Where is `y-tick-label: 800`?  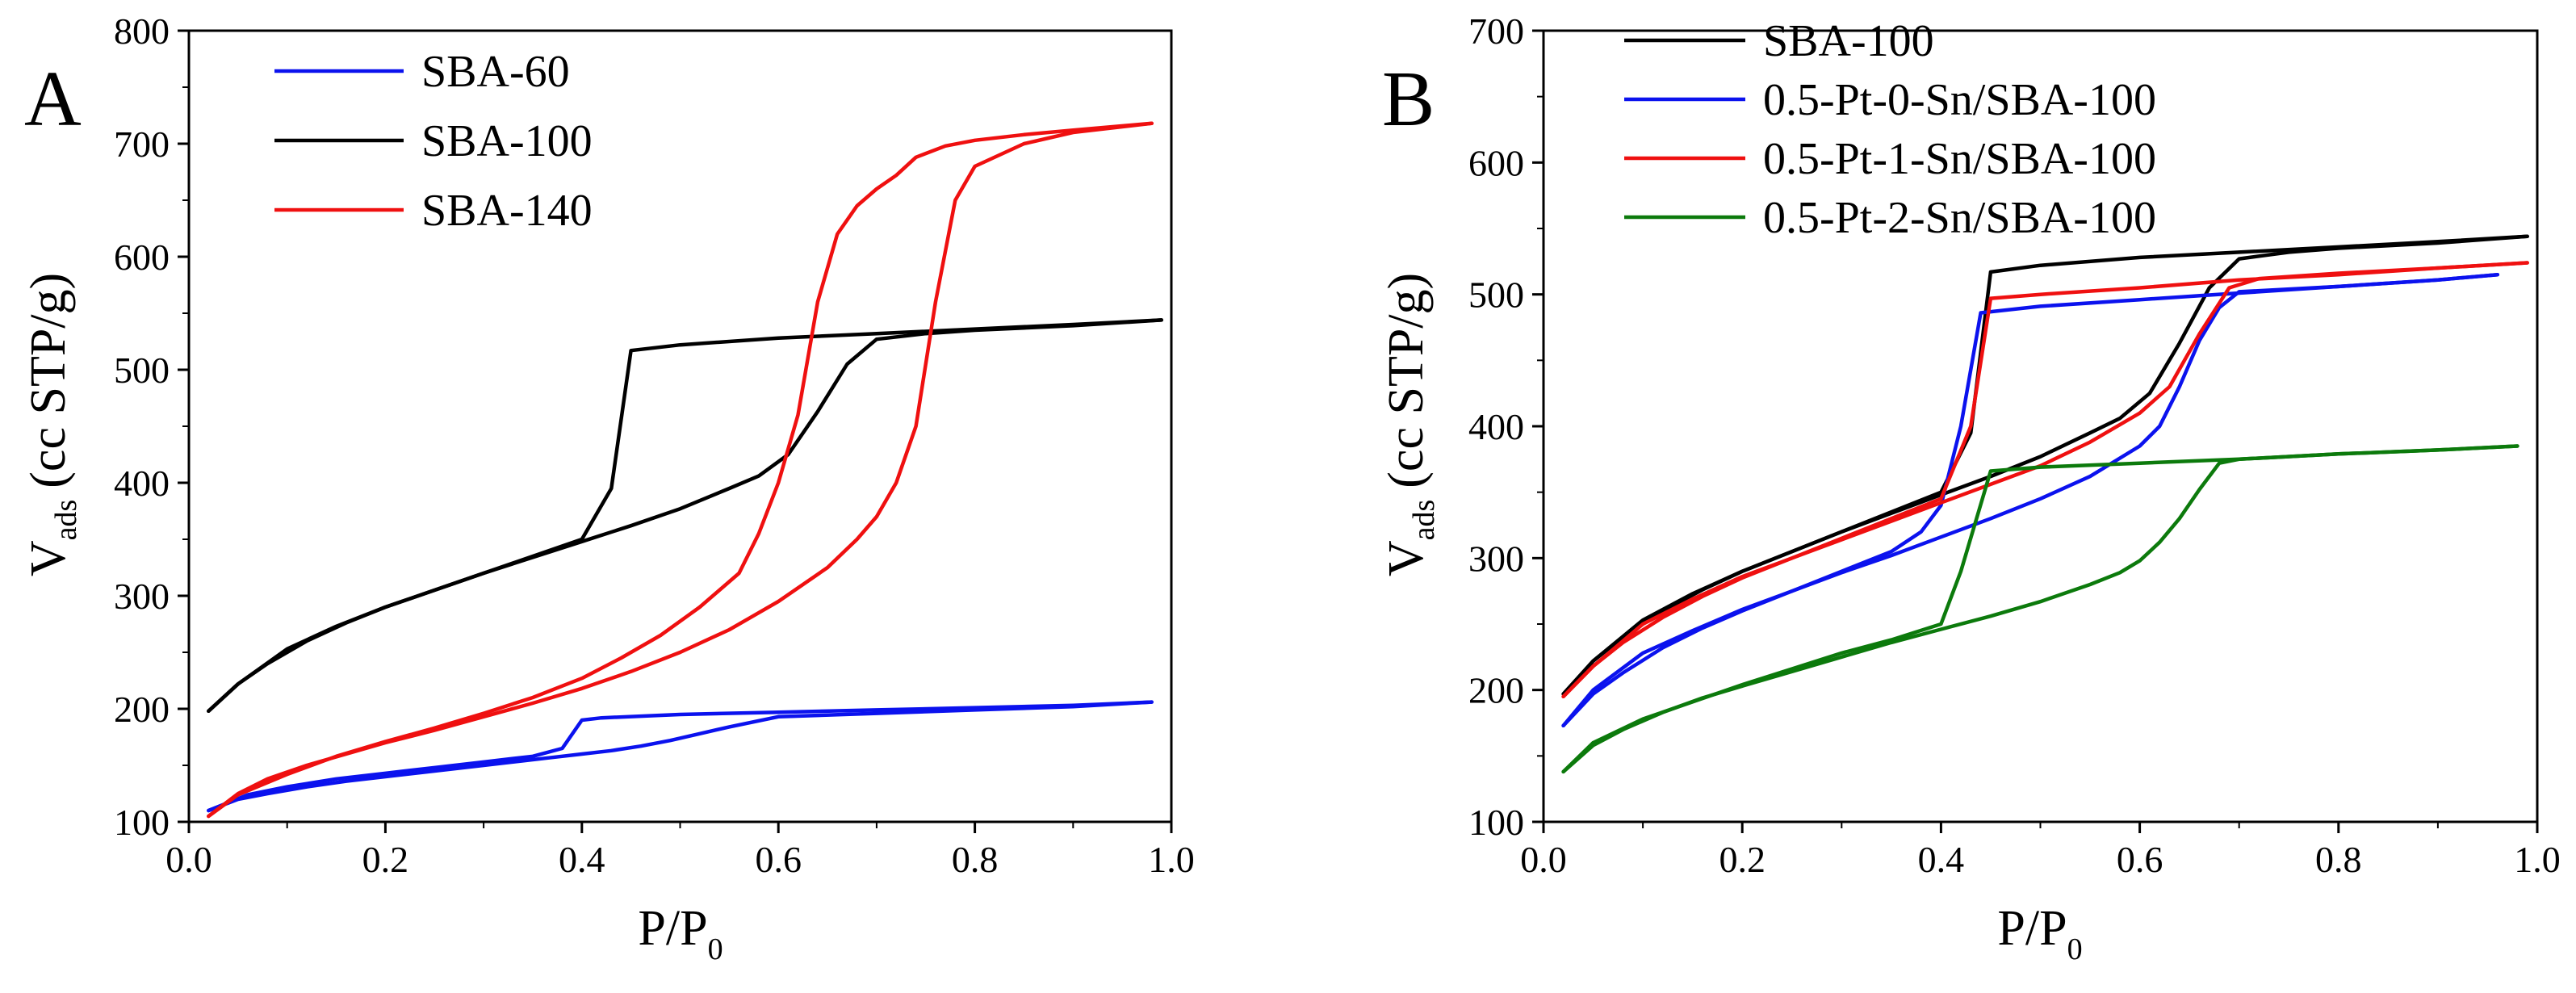
y-tick-label: 800 is located at coordinates (142, 31).